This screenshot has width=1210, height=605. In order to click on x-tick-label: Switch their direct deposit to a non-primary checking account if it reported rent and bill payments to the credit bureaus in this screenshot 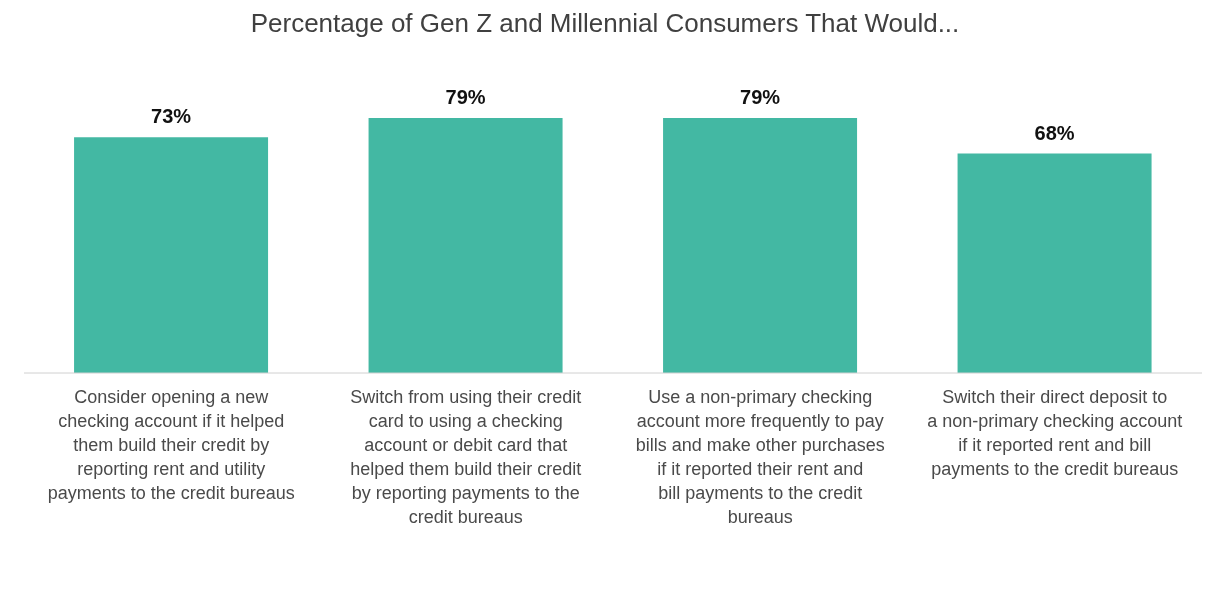, I will do `click(1055, 433)`.